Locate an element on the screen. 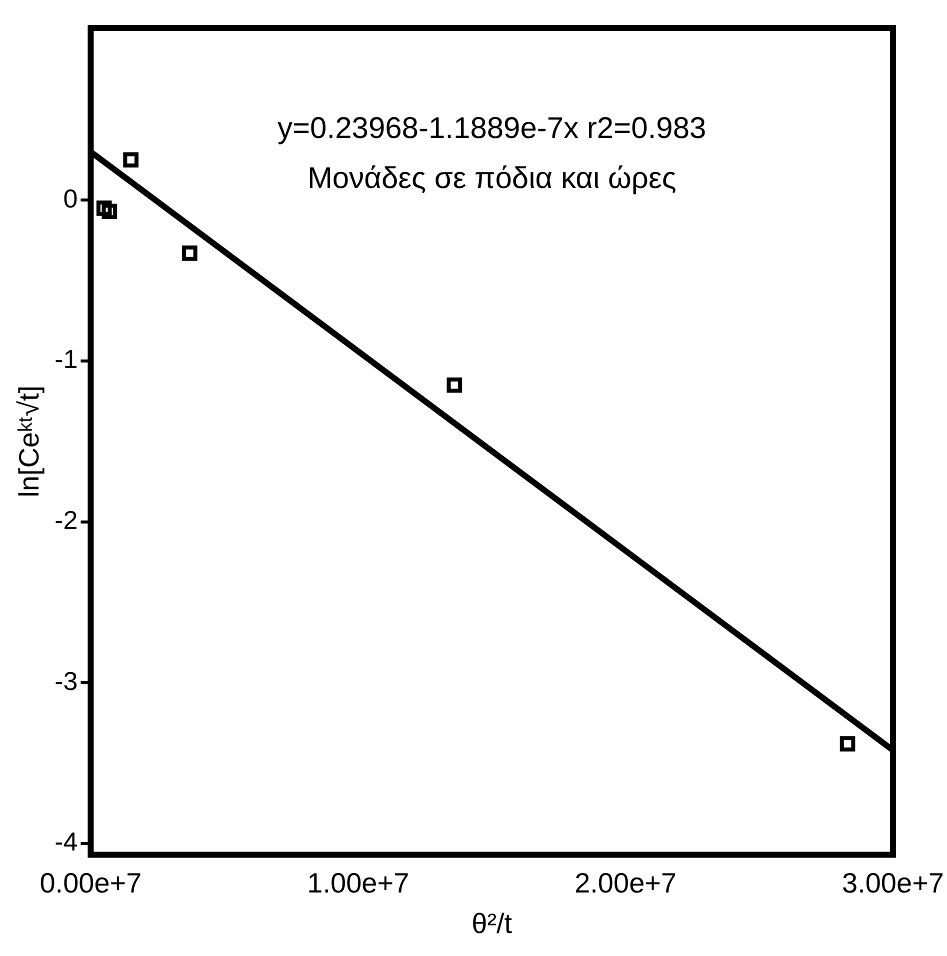 This screenshot has height=956, width=947. y-tick-label: 0 is located at coordinates (70, 198).